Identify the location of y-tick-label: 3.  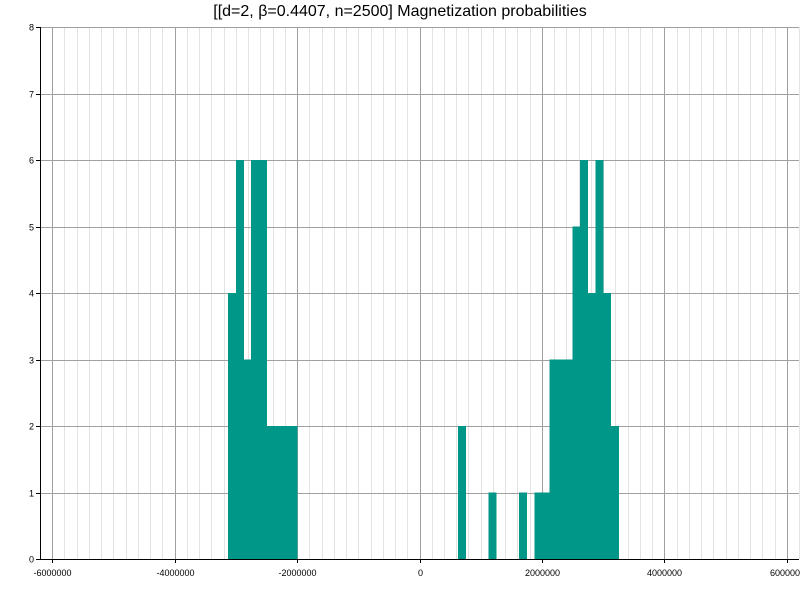
(31, 361).